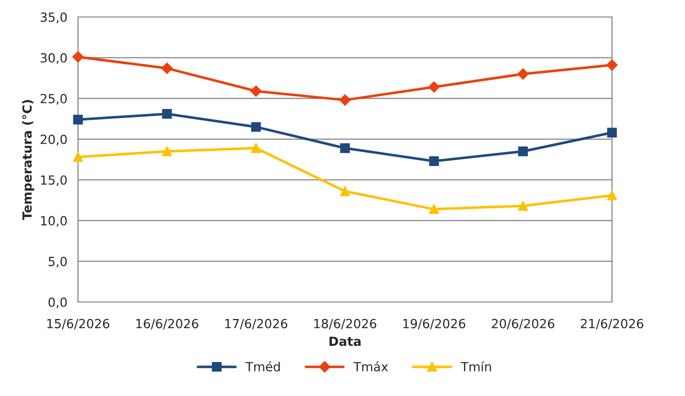  Describe the element at coordinates (345, 341) in the screenshot. I see `x-axis-title: Data` at that location.